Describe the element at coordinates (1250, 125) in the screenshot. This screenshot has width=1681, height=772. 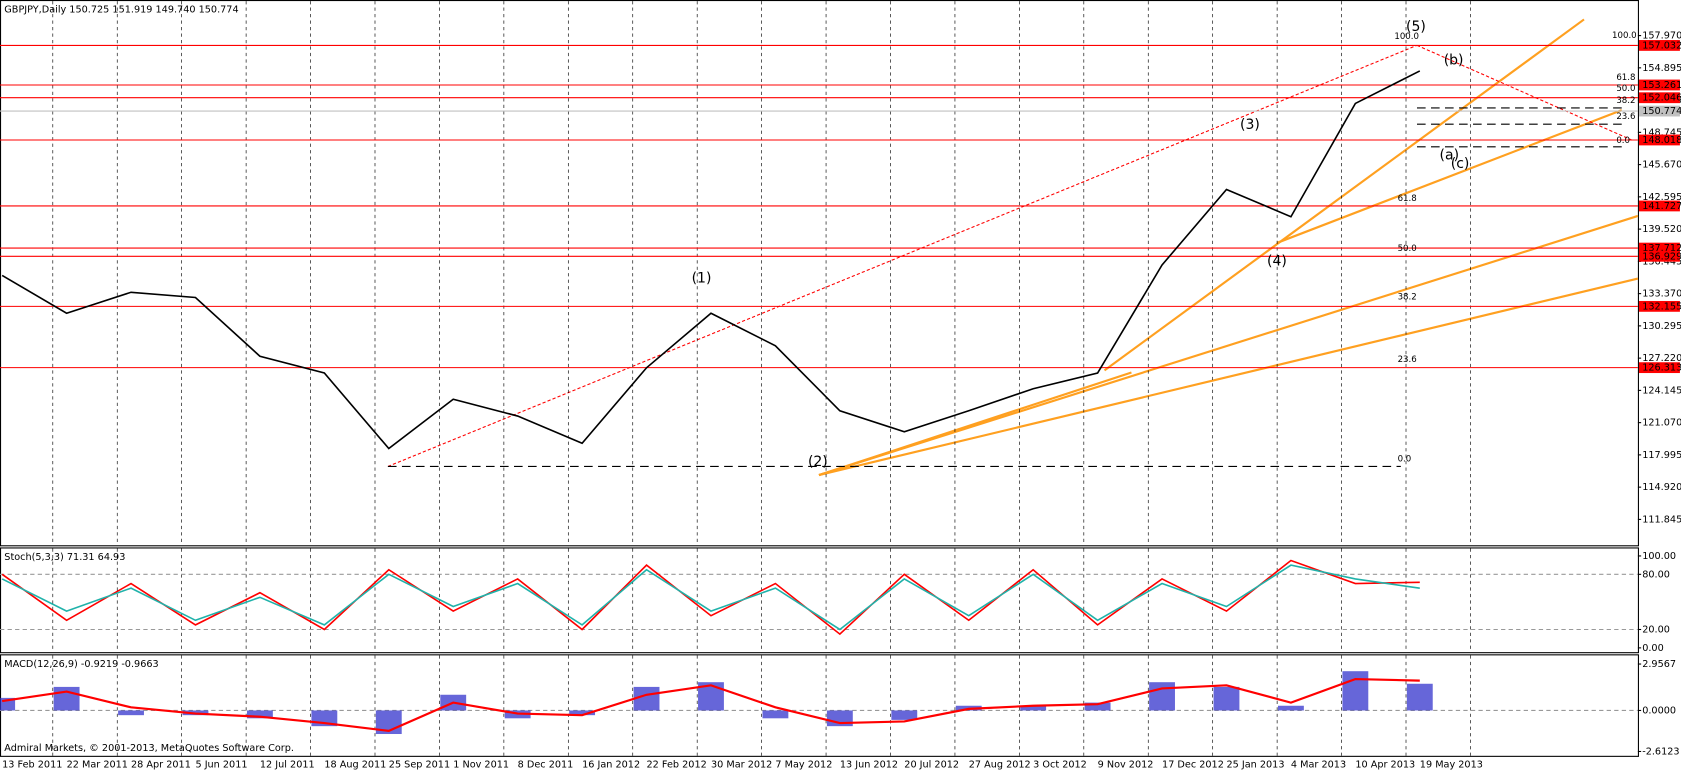
I see `wave-label: (3)` at that location.